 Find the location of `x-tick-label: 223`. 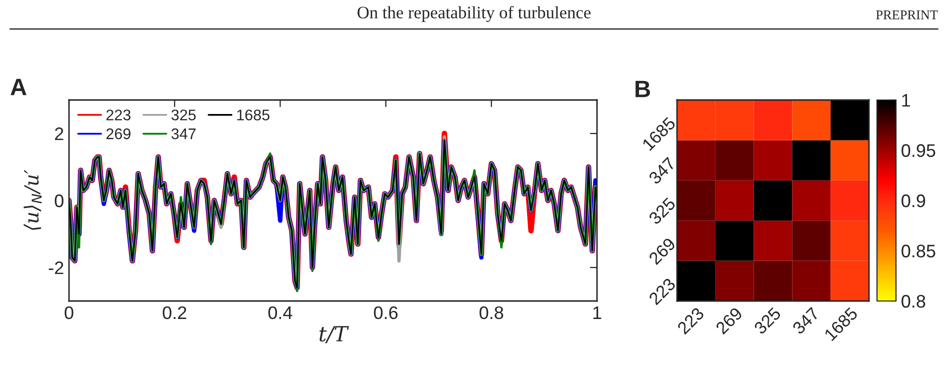

x-tick-label: 223 is located at coordinates (690, 320).